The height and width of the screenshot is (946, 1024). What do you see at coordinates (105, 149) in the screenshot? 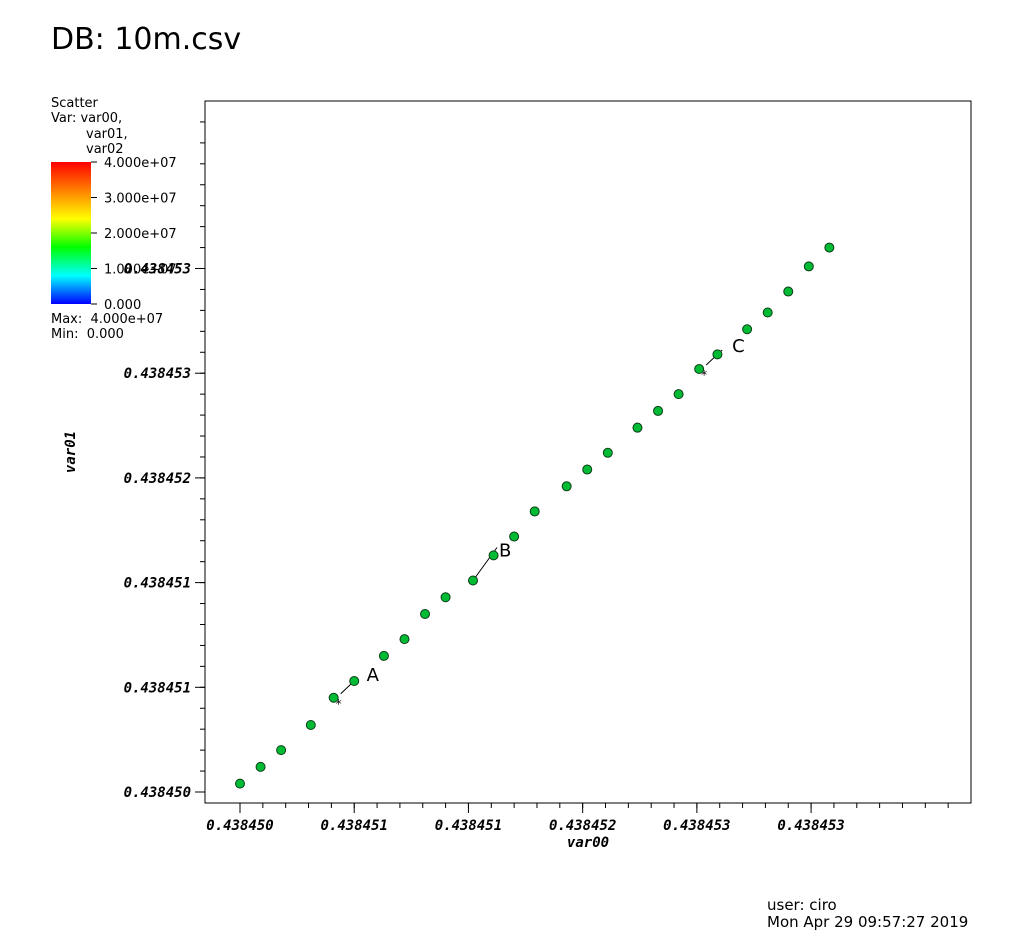
I see `legend-var-line-3: var02` at bounding box center [105, 149].